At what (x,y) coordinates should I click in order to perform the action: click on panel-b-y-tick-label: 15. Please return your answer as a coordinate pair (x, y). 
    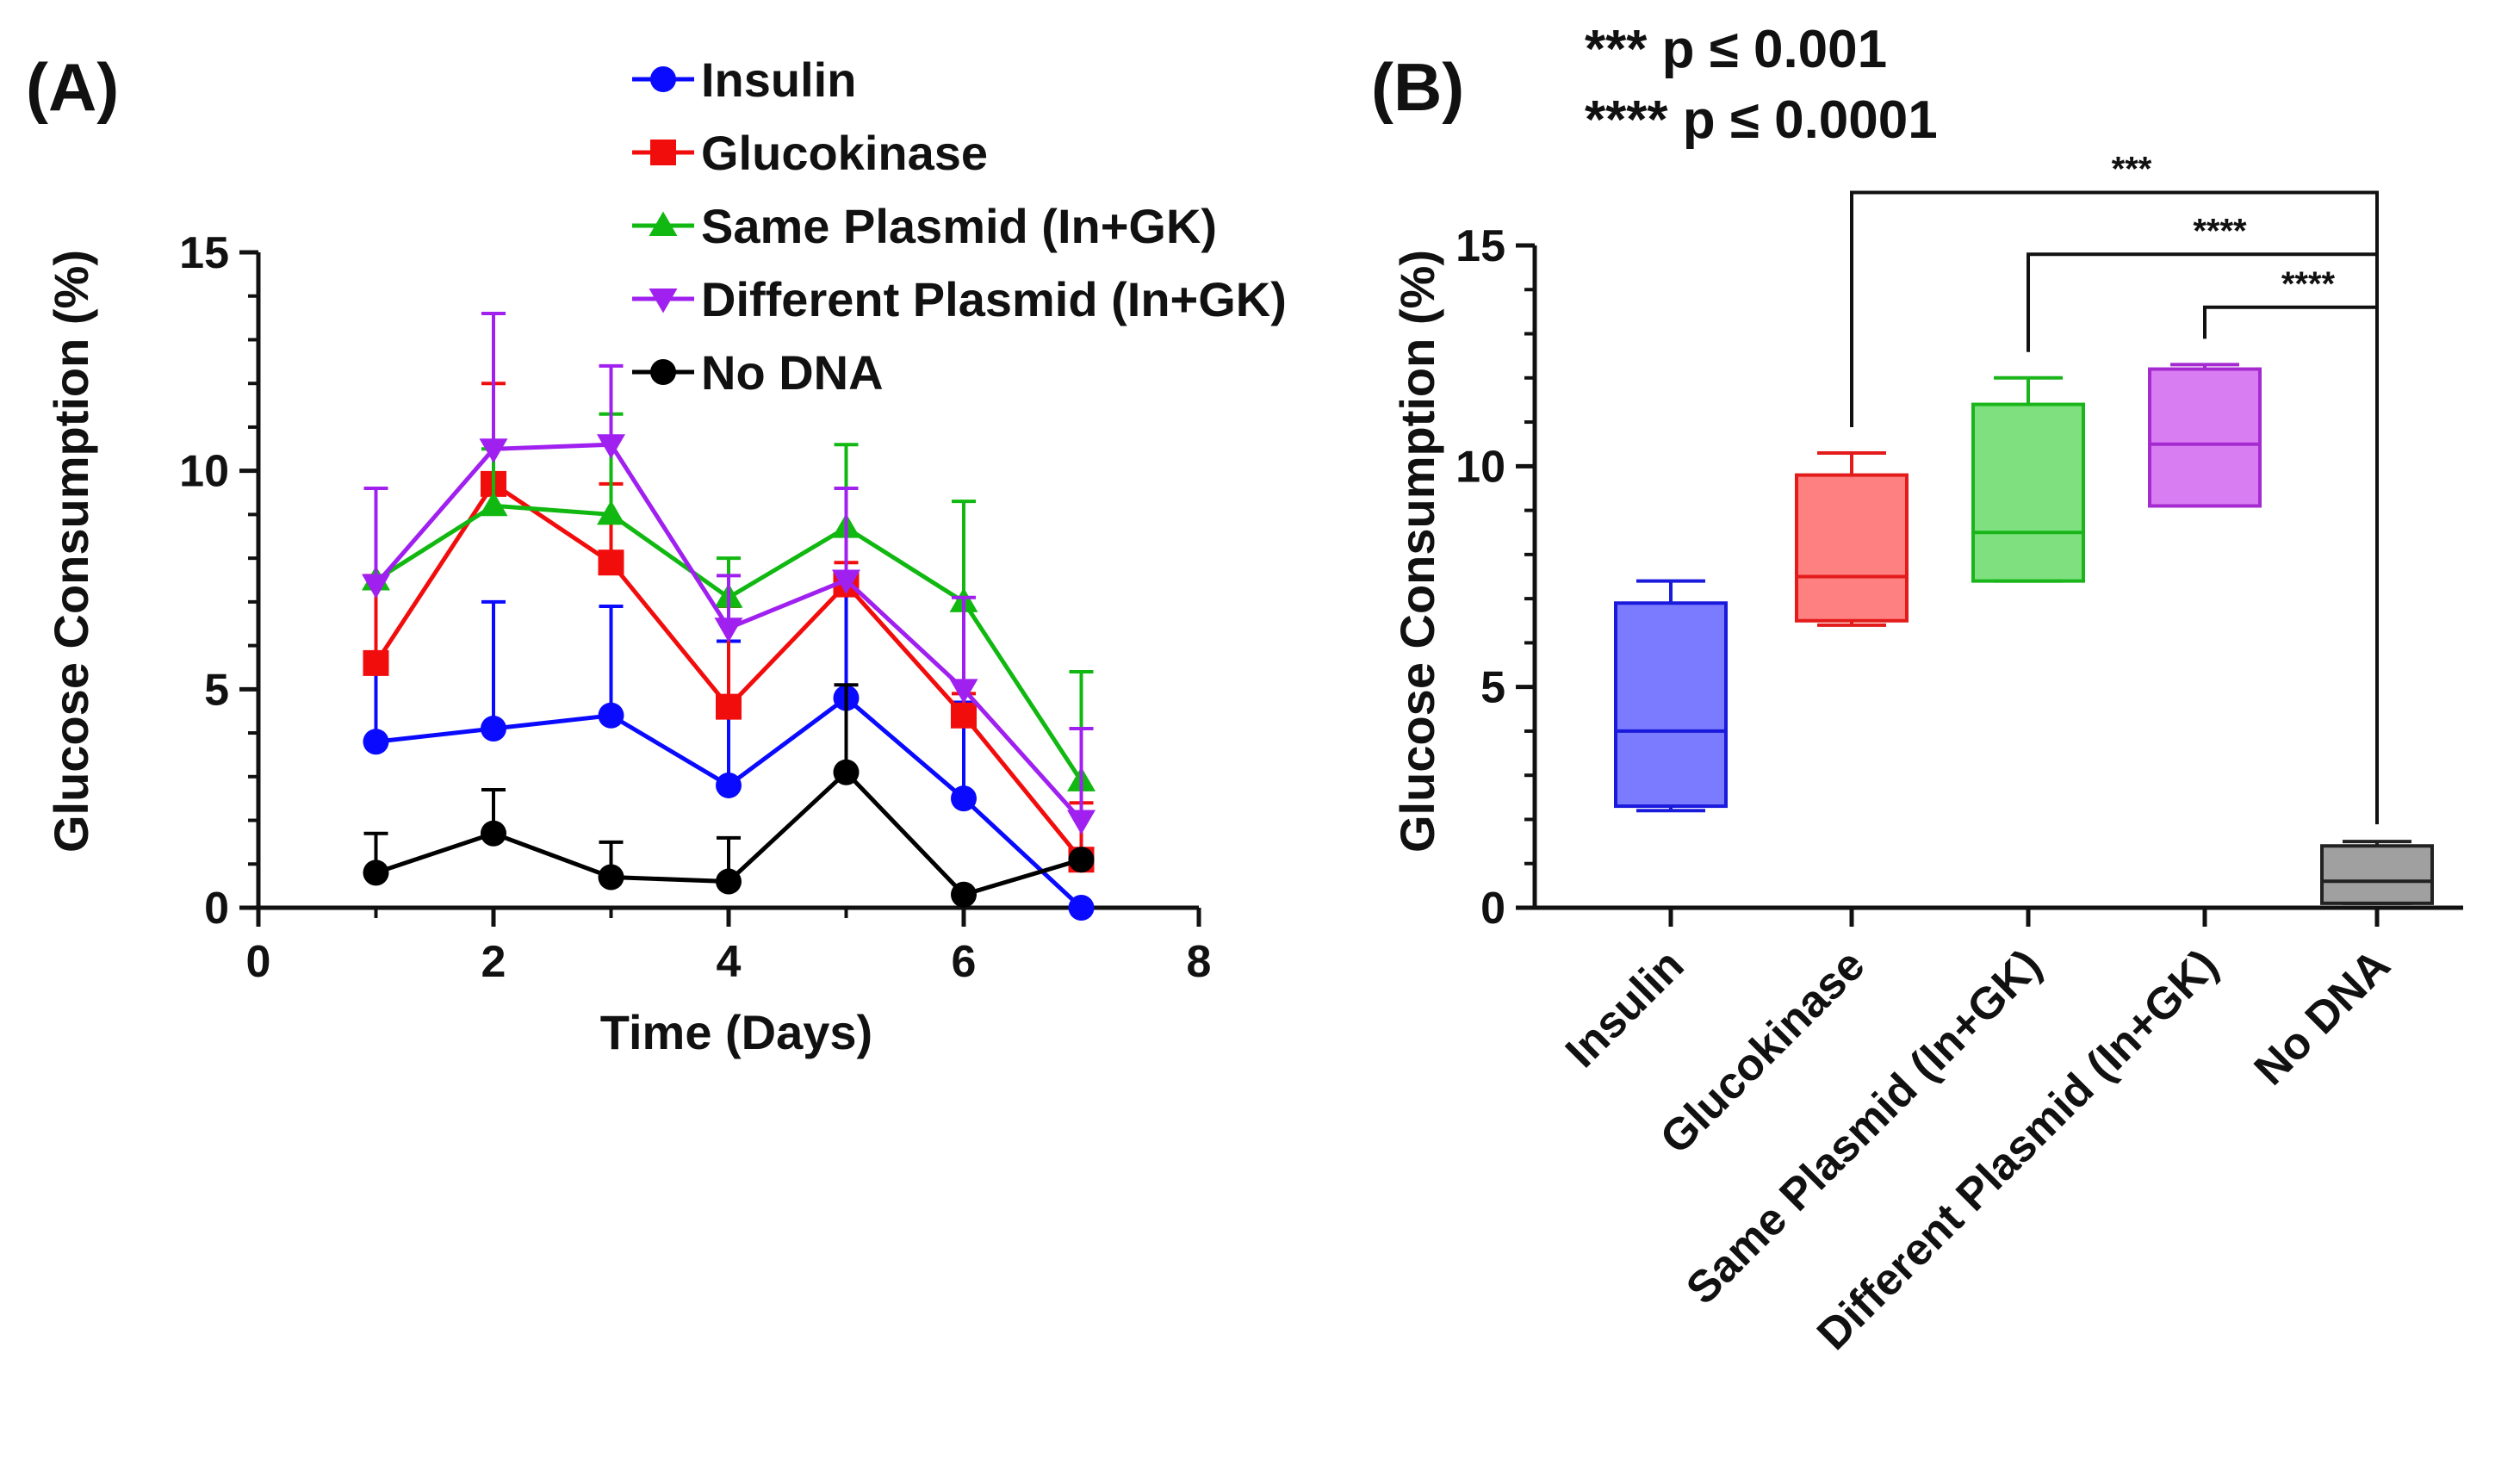
    Looking at the image, I should click on (1481, 246).